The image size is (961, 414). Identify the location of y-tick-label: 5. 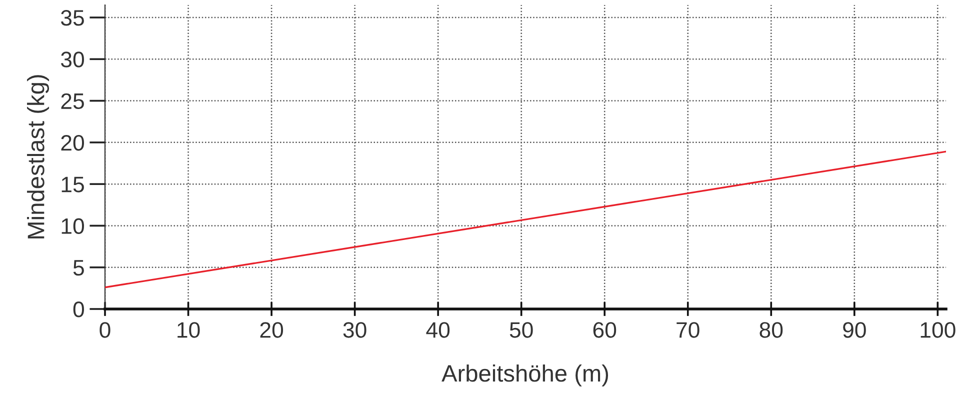
(78, 268).